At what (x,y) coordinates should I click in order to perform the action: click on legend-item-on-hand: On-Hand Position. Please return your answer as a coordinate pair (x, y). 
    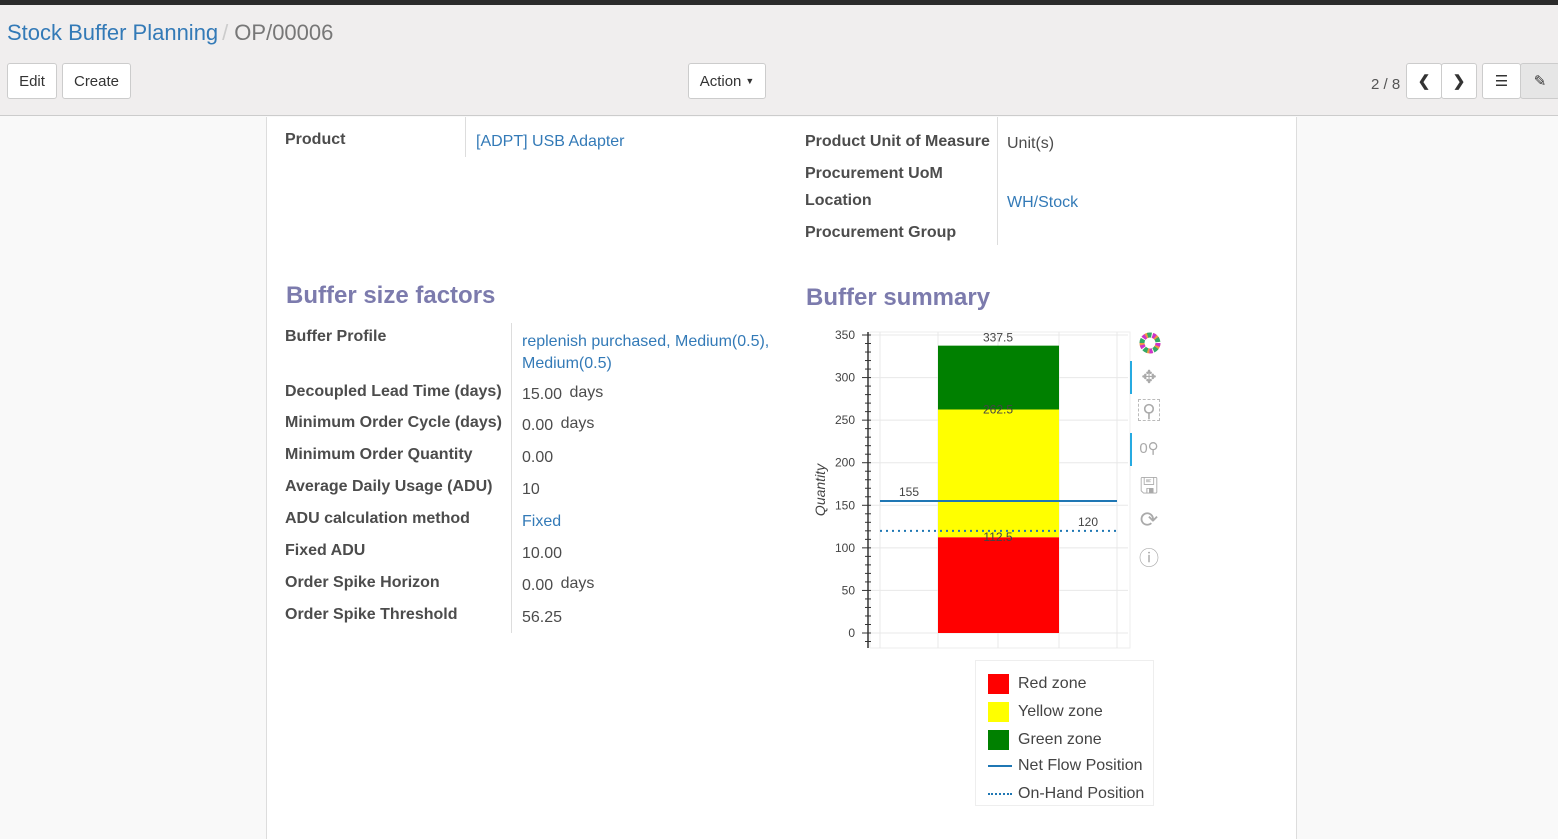
    Looking at the image, I should click on (1066, 794).